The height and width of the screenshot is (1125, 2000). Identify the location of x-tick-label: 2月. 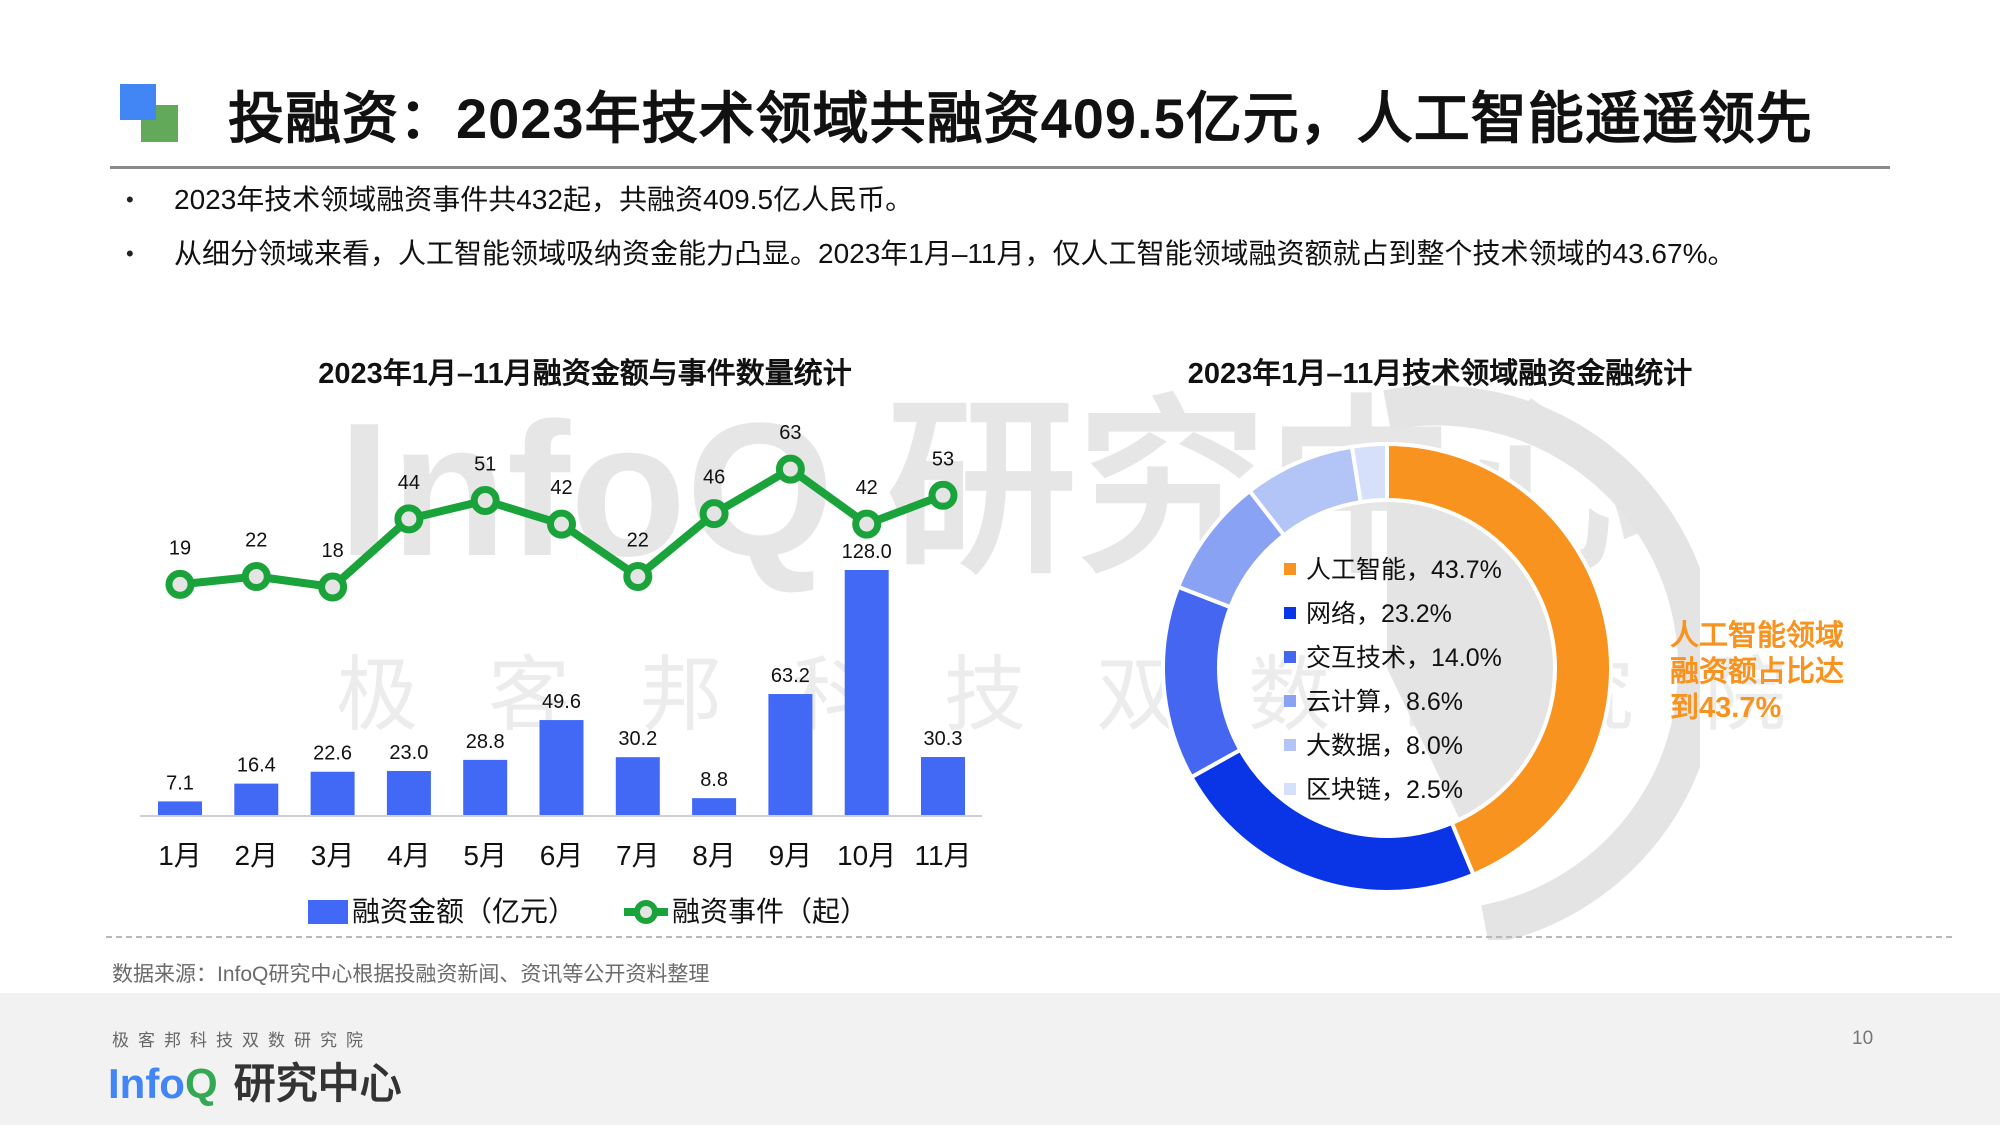
(257, 855).